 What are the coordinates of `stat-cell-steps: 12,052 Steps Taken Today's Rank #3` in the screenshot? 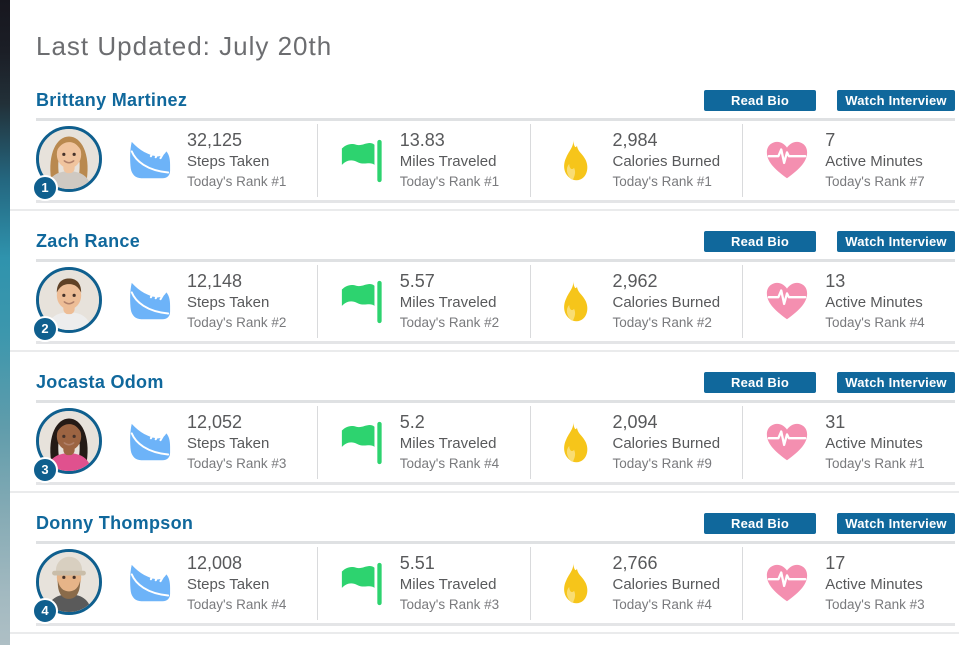 It's located at (210, 442).